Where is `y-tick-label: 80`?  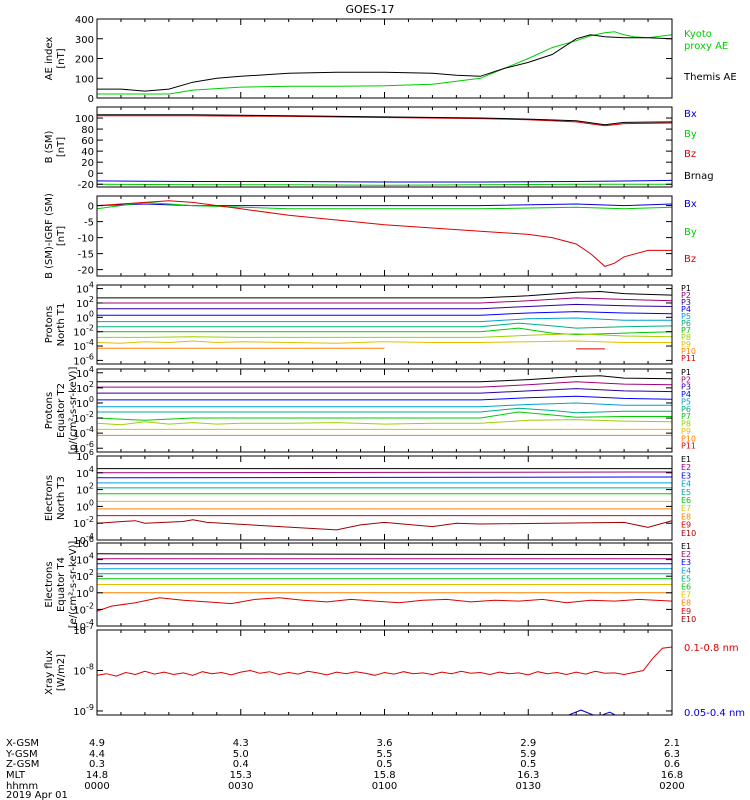
y-tick-label: 80 is located at coordinates (87, 130).